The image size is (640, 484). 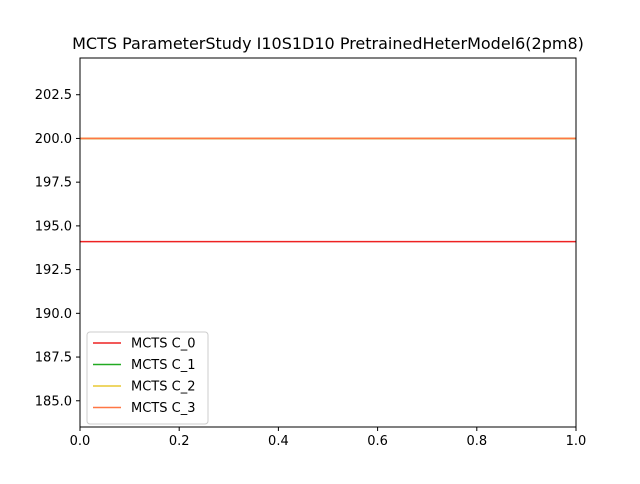 I want to click on x-tick-label: 0.8, so click(x=476, y=441).